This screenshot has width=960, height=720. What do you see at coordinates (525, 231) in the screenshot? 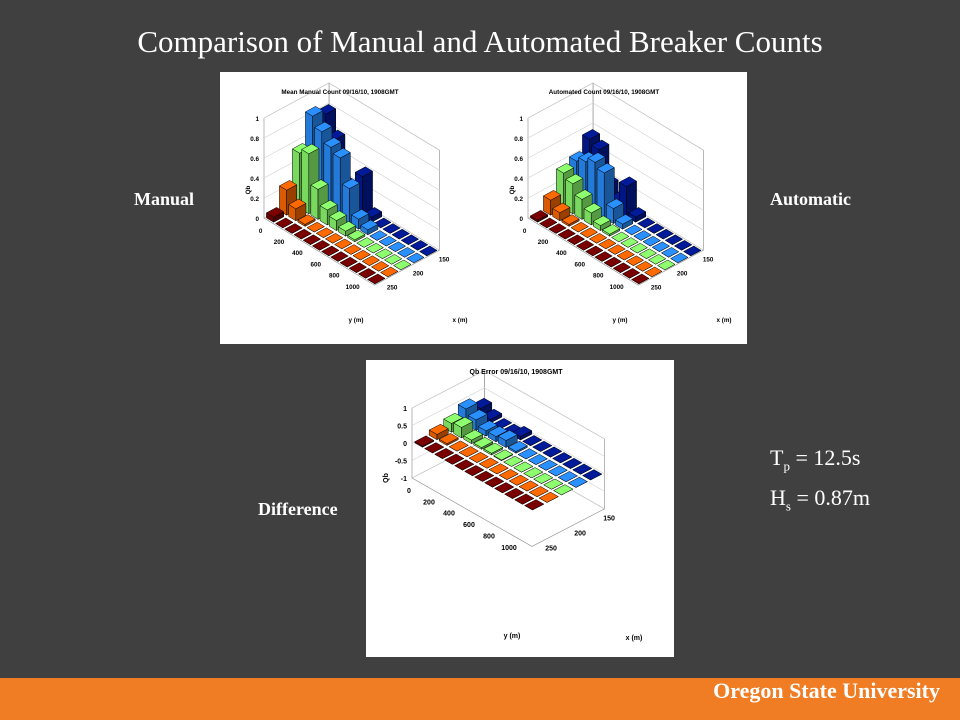
I see `y-tick-label: 0` at bounding box center [525, 231].